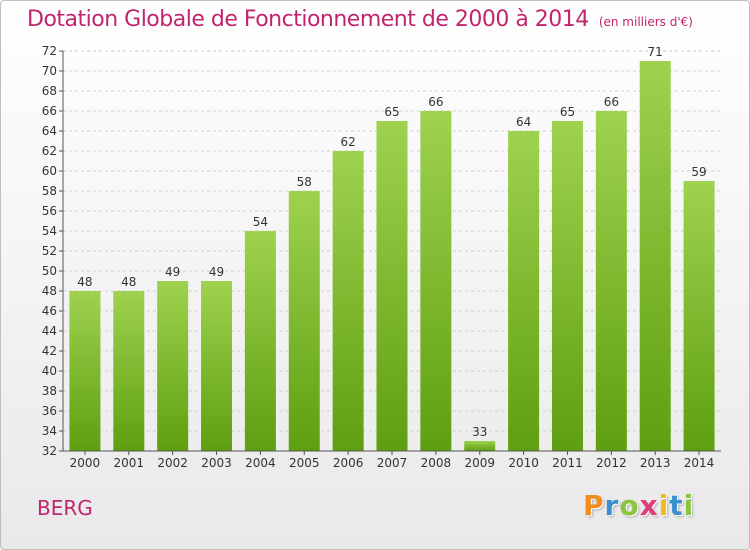  What do you see at coordinates (173, 366) in the screenshot?
I see `bar-2002` at bounding box center [173, 366].